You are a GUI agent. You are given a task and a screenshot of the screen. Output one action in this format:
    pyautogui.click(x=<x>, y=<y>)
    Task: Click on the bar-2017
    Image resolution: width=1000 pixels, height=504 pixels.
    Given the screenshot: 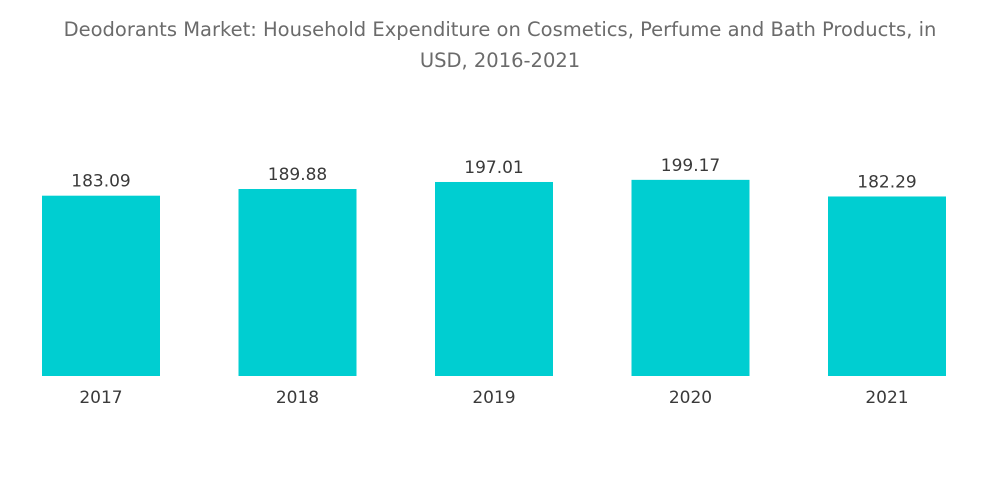 What is the action you would take?
    pyautogui.click(x=101, y=285)
    